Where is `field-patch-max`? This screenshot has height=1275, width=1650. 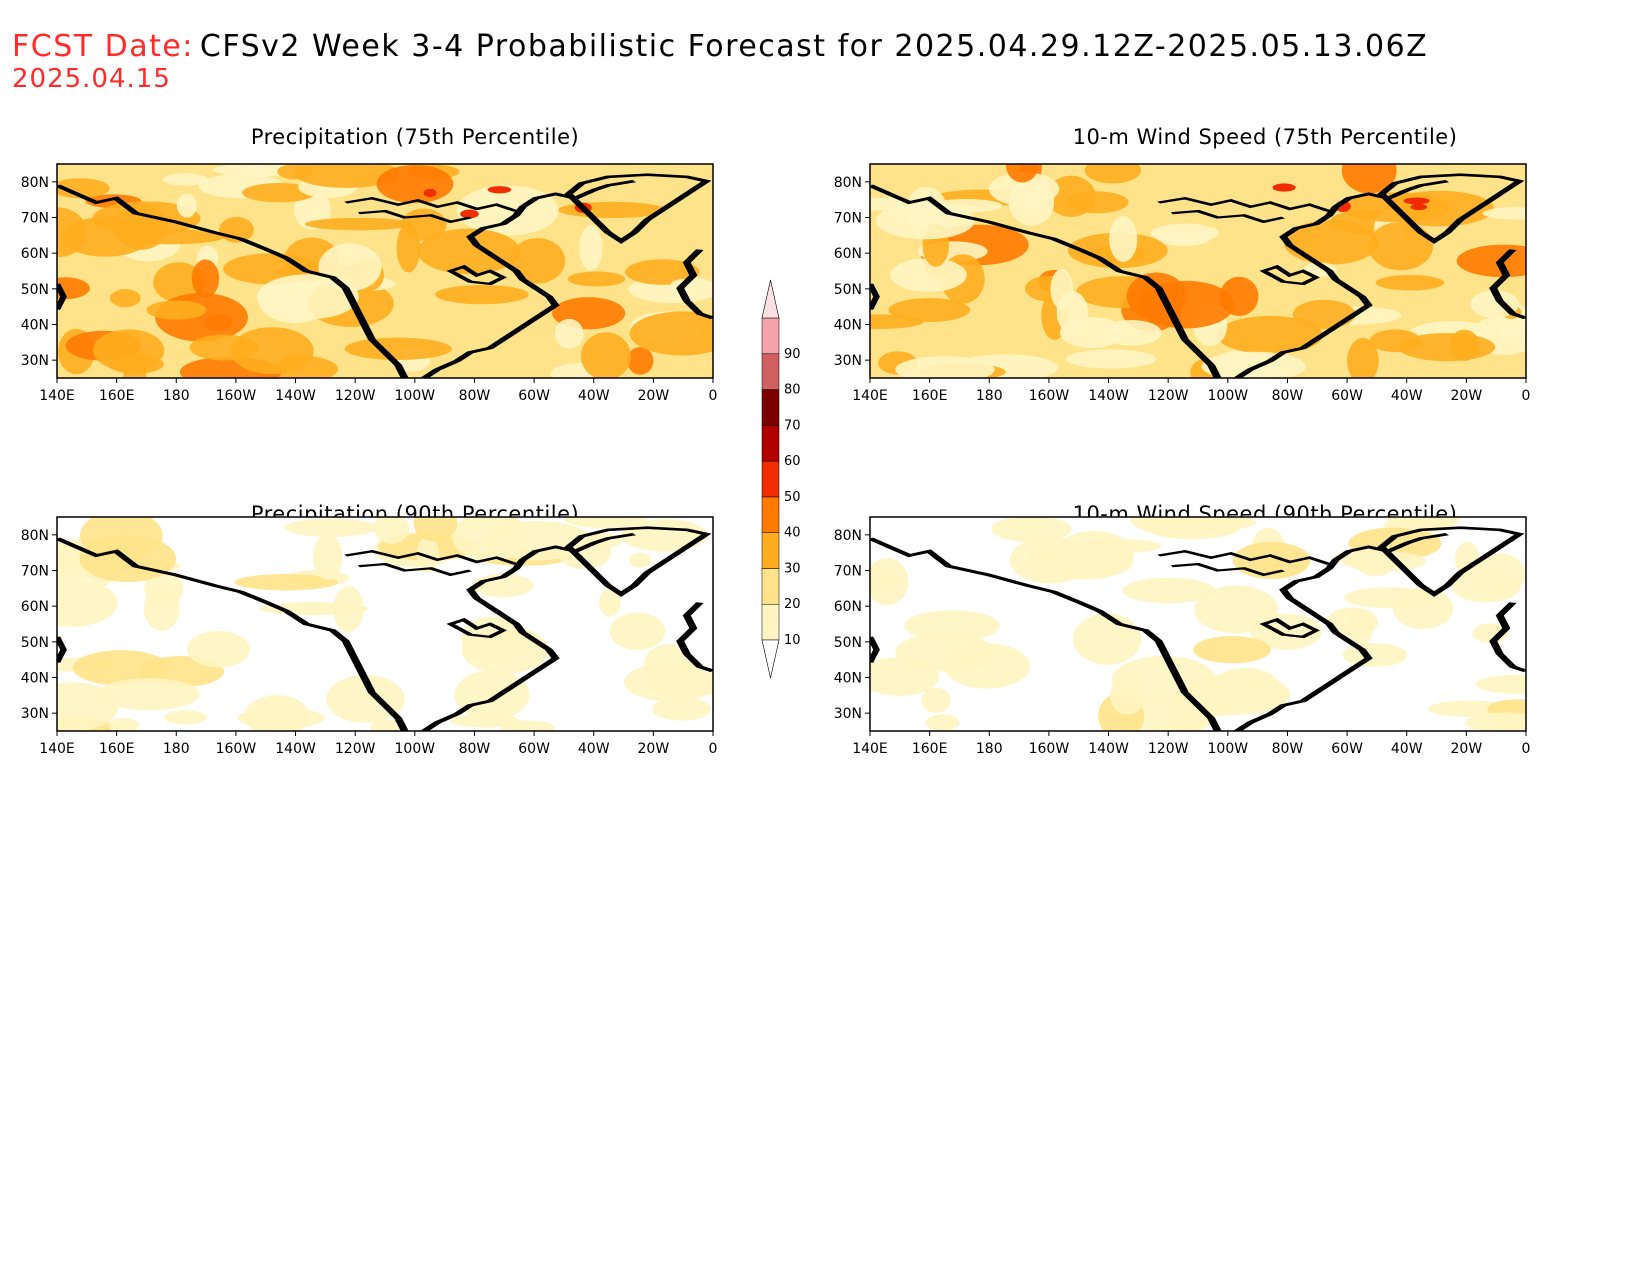
field-patch-max is located at coordinates (469, 214).